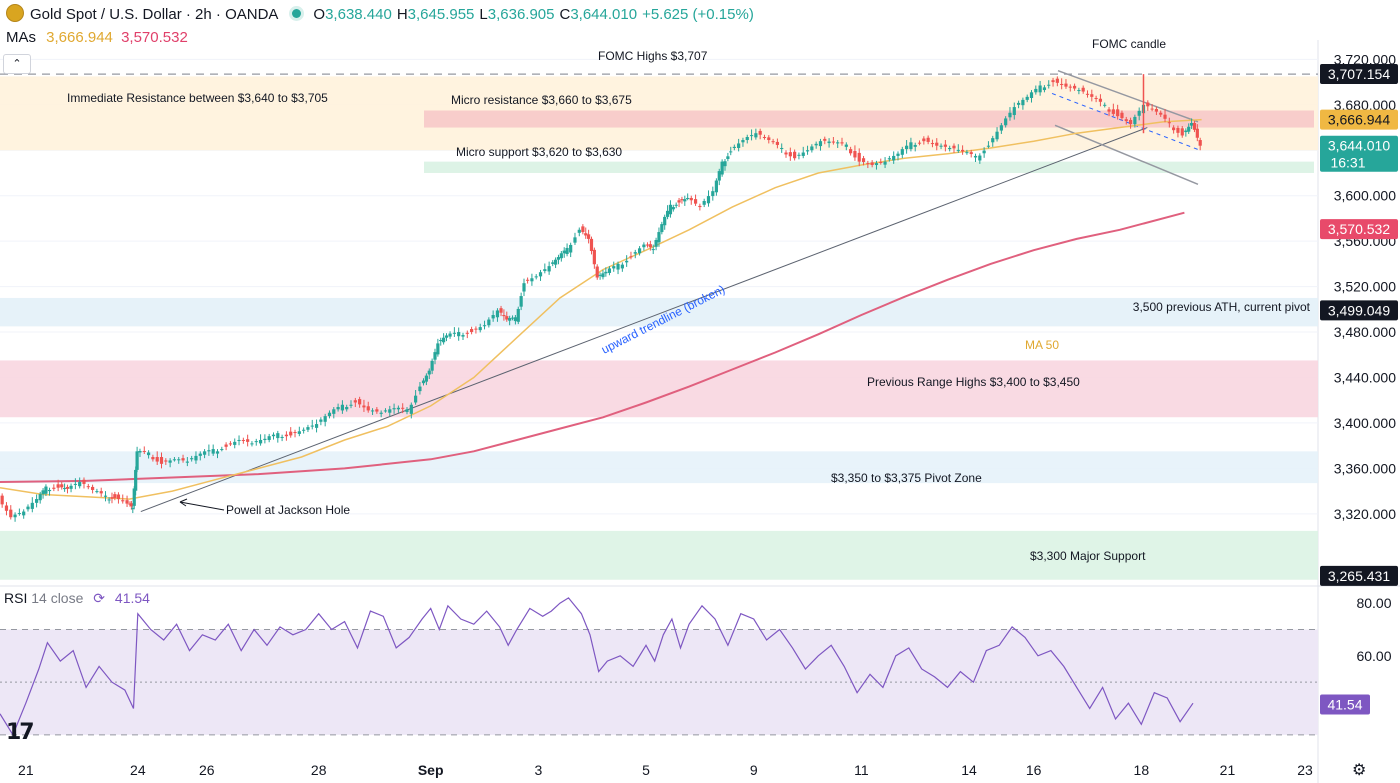  Describe the element at coordinates (1359, 576) in the screenshot. I see `price-label-text: 3,265.431` at that location.